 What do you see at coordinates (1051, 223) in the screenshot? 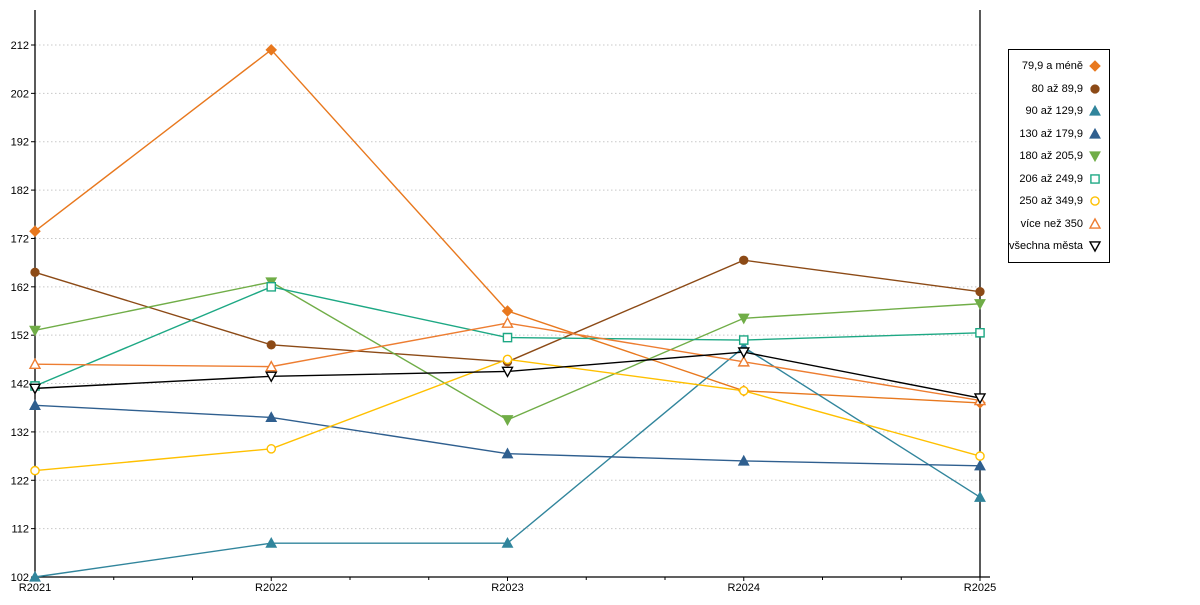
I see `legend-label: více než 350` at bounding box center [1051, 223].